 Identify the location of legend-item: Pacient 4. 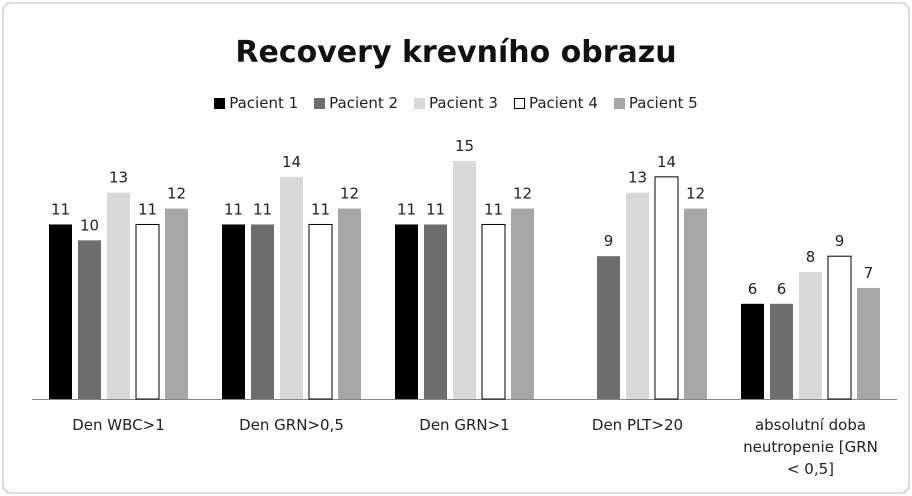
(555, 103).